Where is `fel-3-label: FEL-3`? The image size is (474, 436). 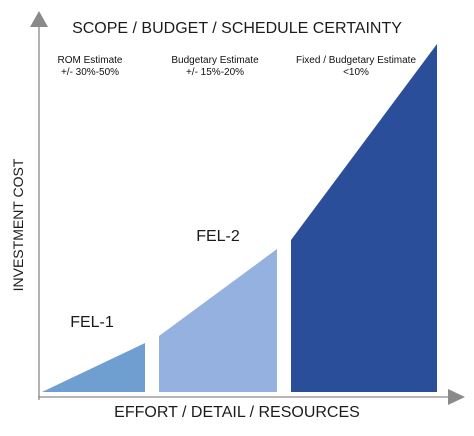 fel-3-label: FEL-3 is located at coordinates (348, 102).